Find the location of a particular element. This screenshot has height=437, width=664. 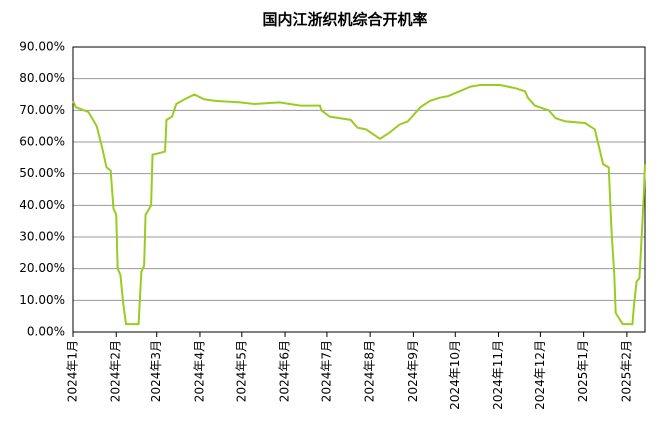

y-tick-label: 60.00% is located at coordinates (42, 142).